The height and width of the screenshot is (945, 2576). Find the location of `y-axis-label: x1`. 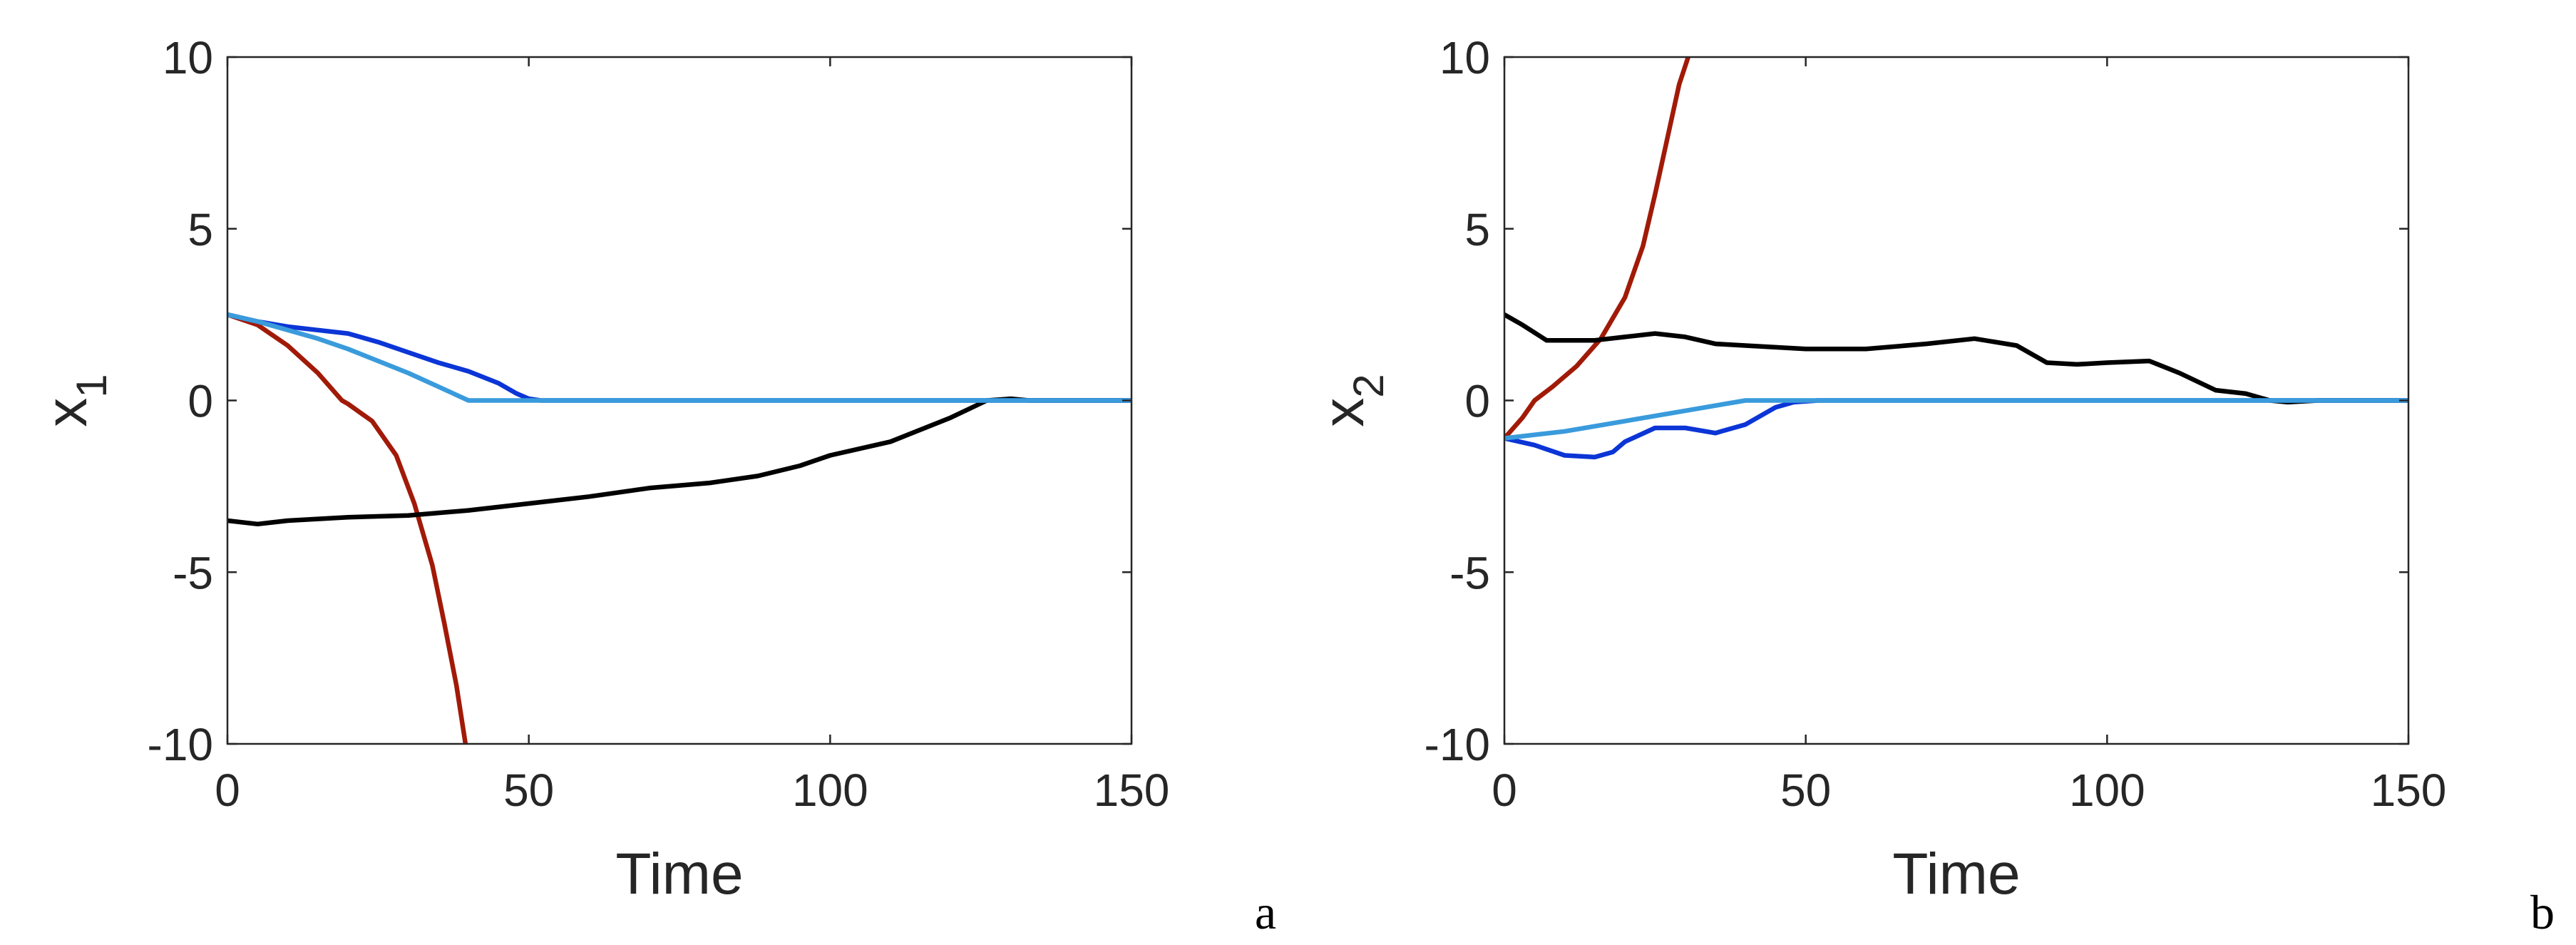

y-axis-label: x1 is located at coordinates (75, 400).